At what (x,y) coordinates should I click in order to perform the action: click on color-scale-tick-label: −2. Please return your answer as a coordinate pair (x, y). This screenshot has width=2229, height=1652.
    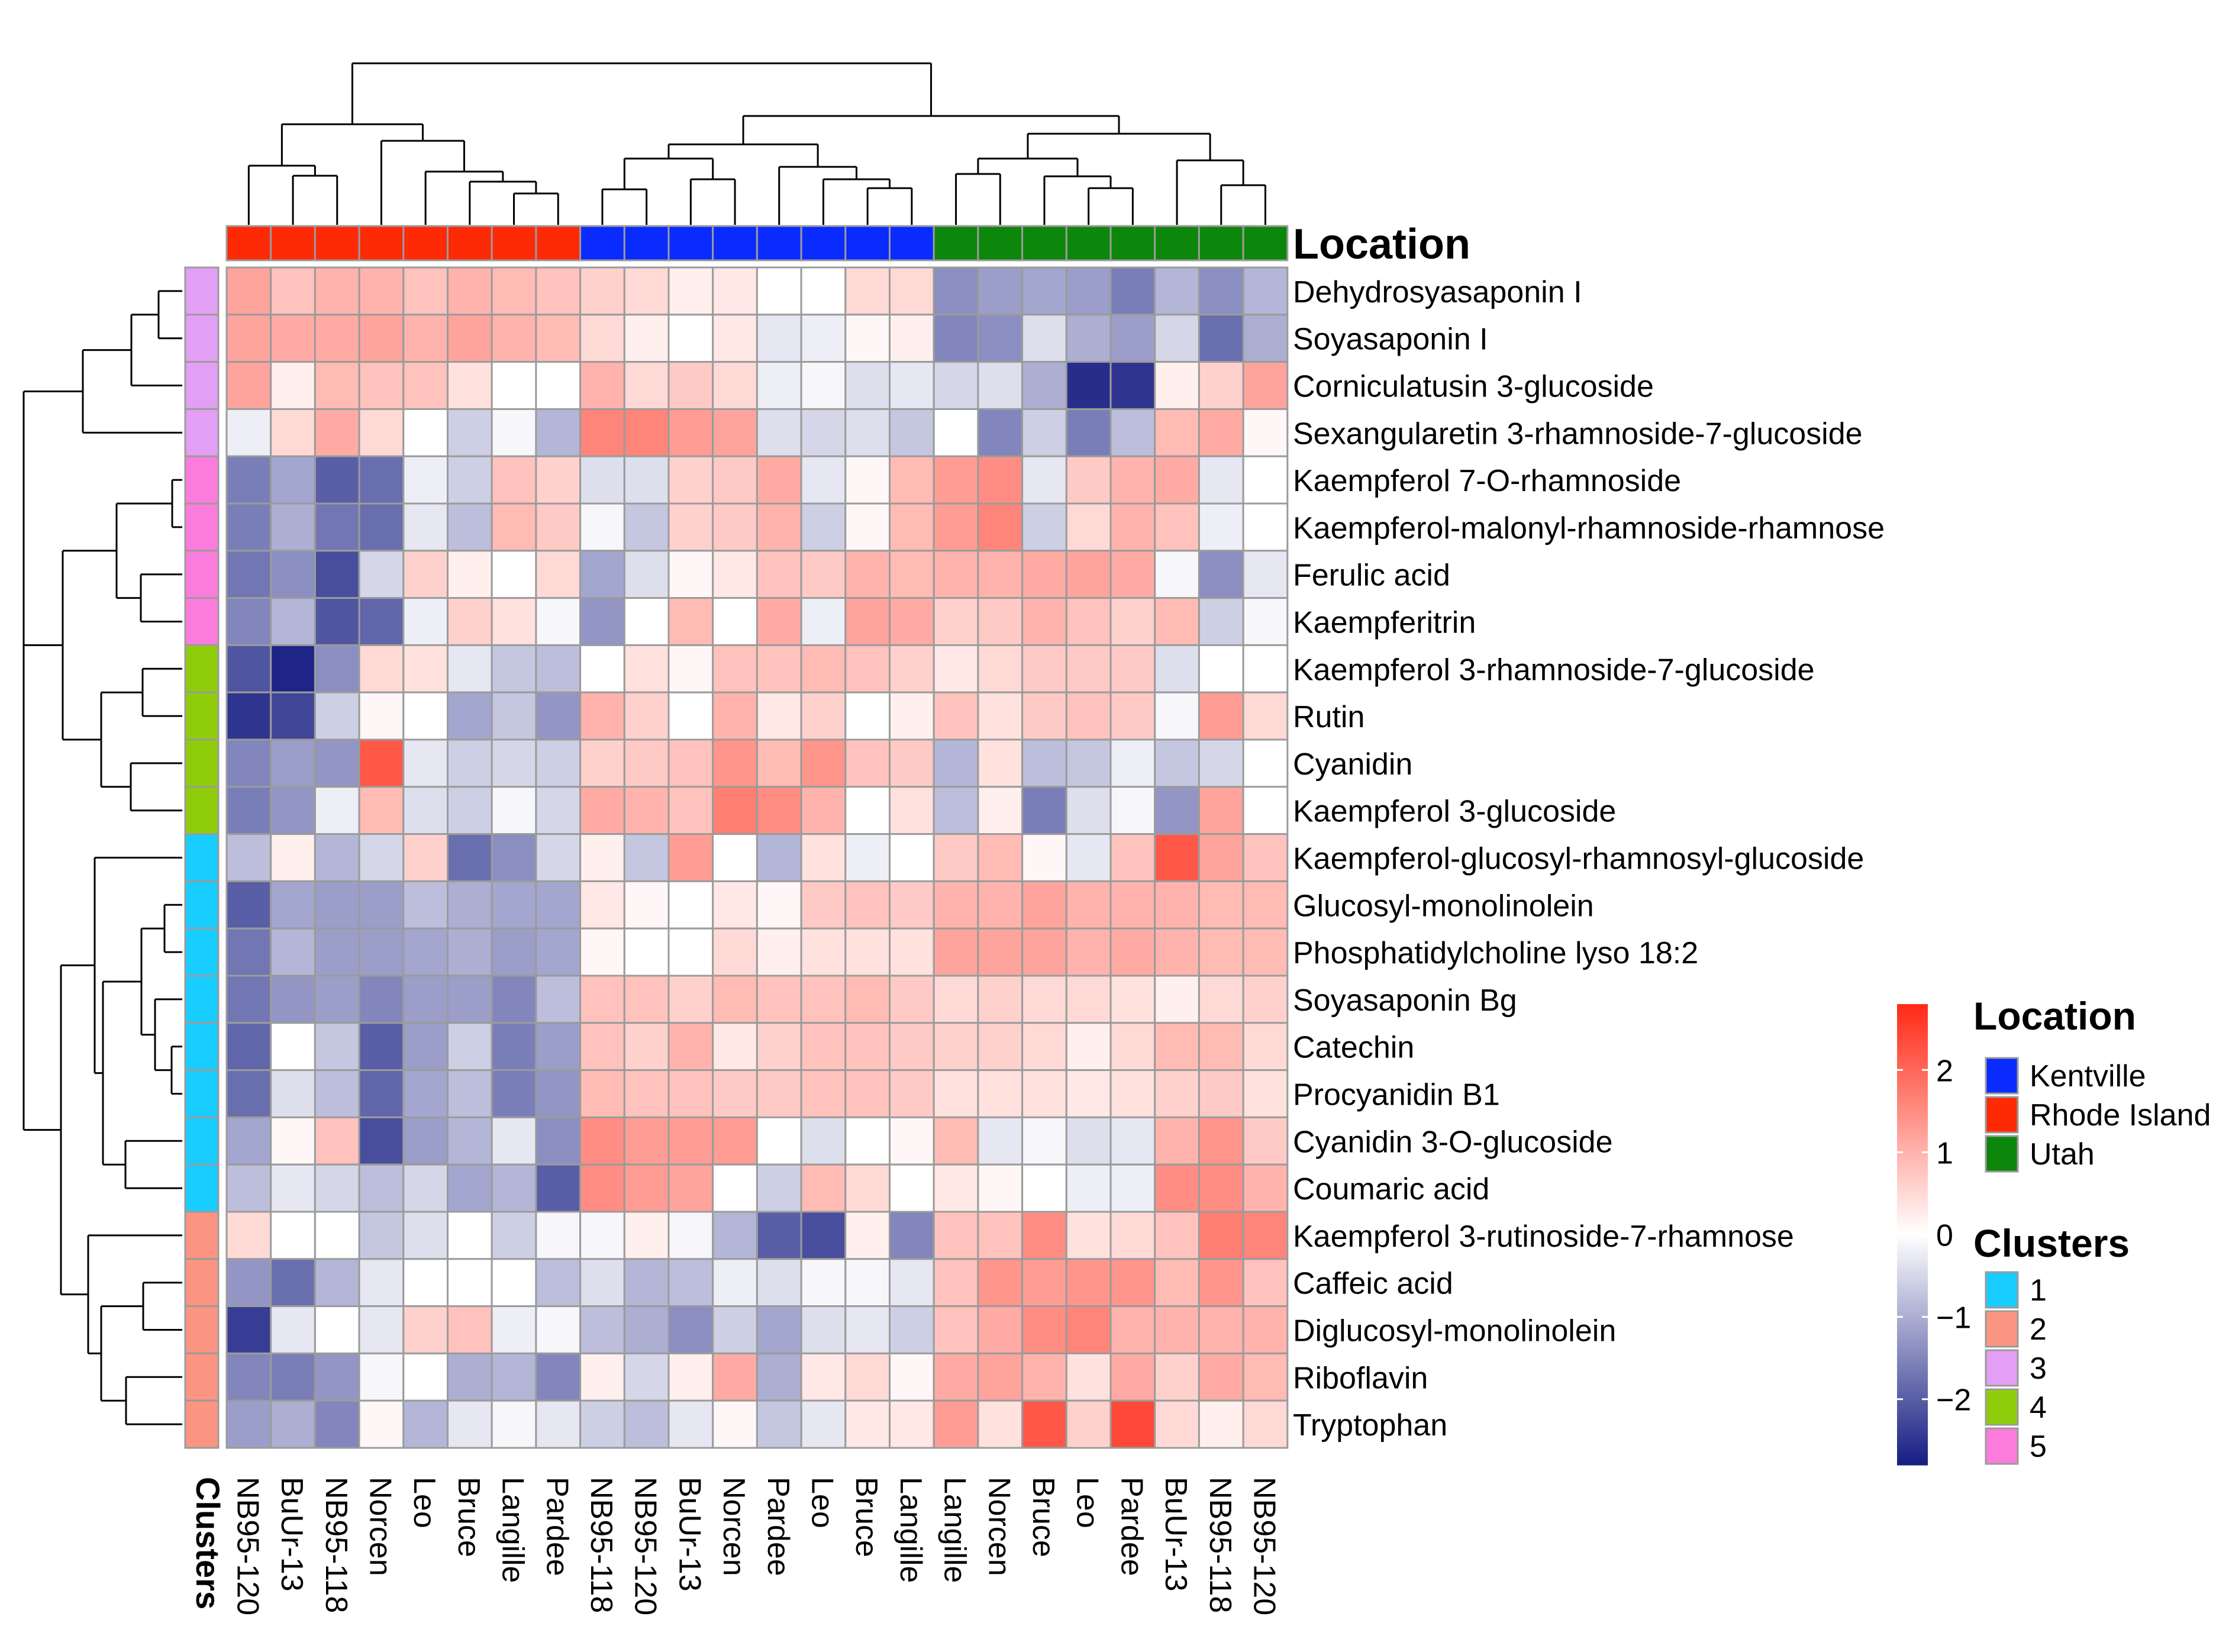
    Looking at the image, I should click on (1953, 1401).